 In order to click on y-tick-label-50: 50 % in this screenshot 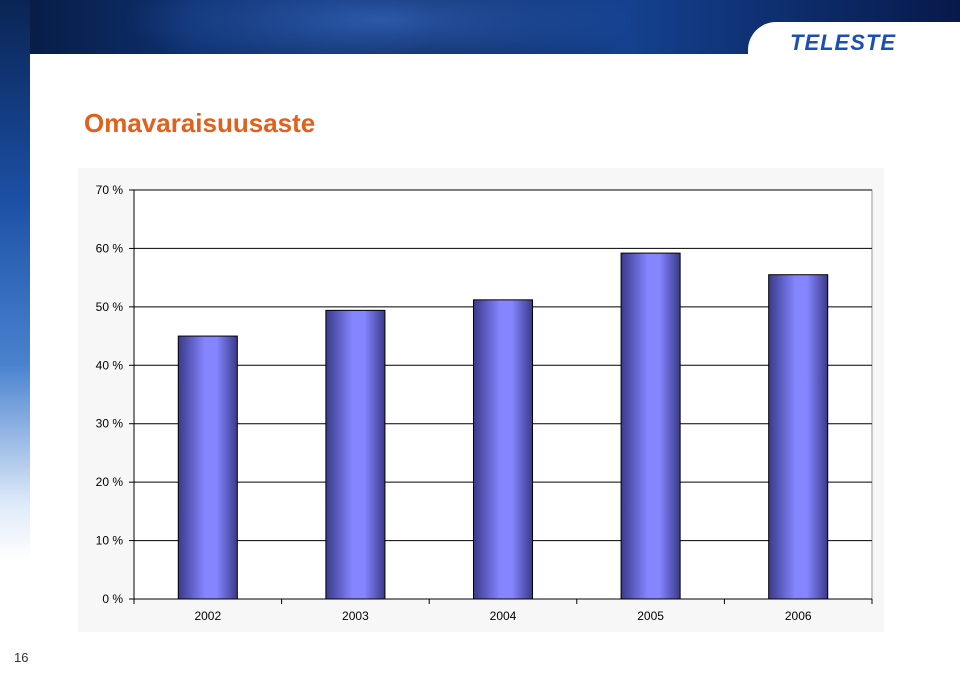, I will do `click(110, 307)`.